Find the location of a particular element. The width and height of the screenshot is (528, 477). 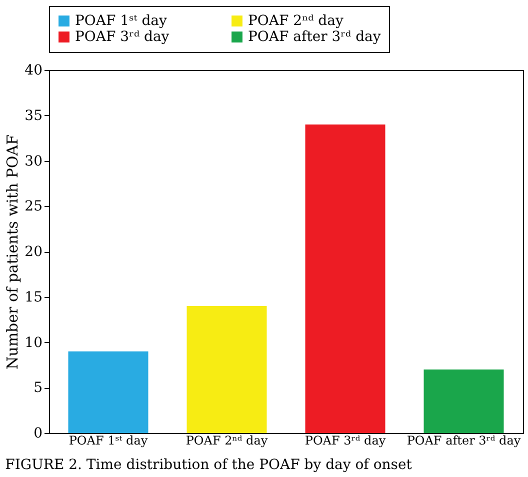

y-tick-label: 20 is located at coordinates (33, 252).